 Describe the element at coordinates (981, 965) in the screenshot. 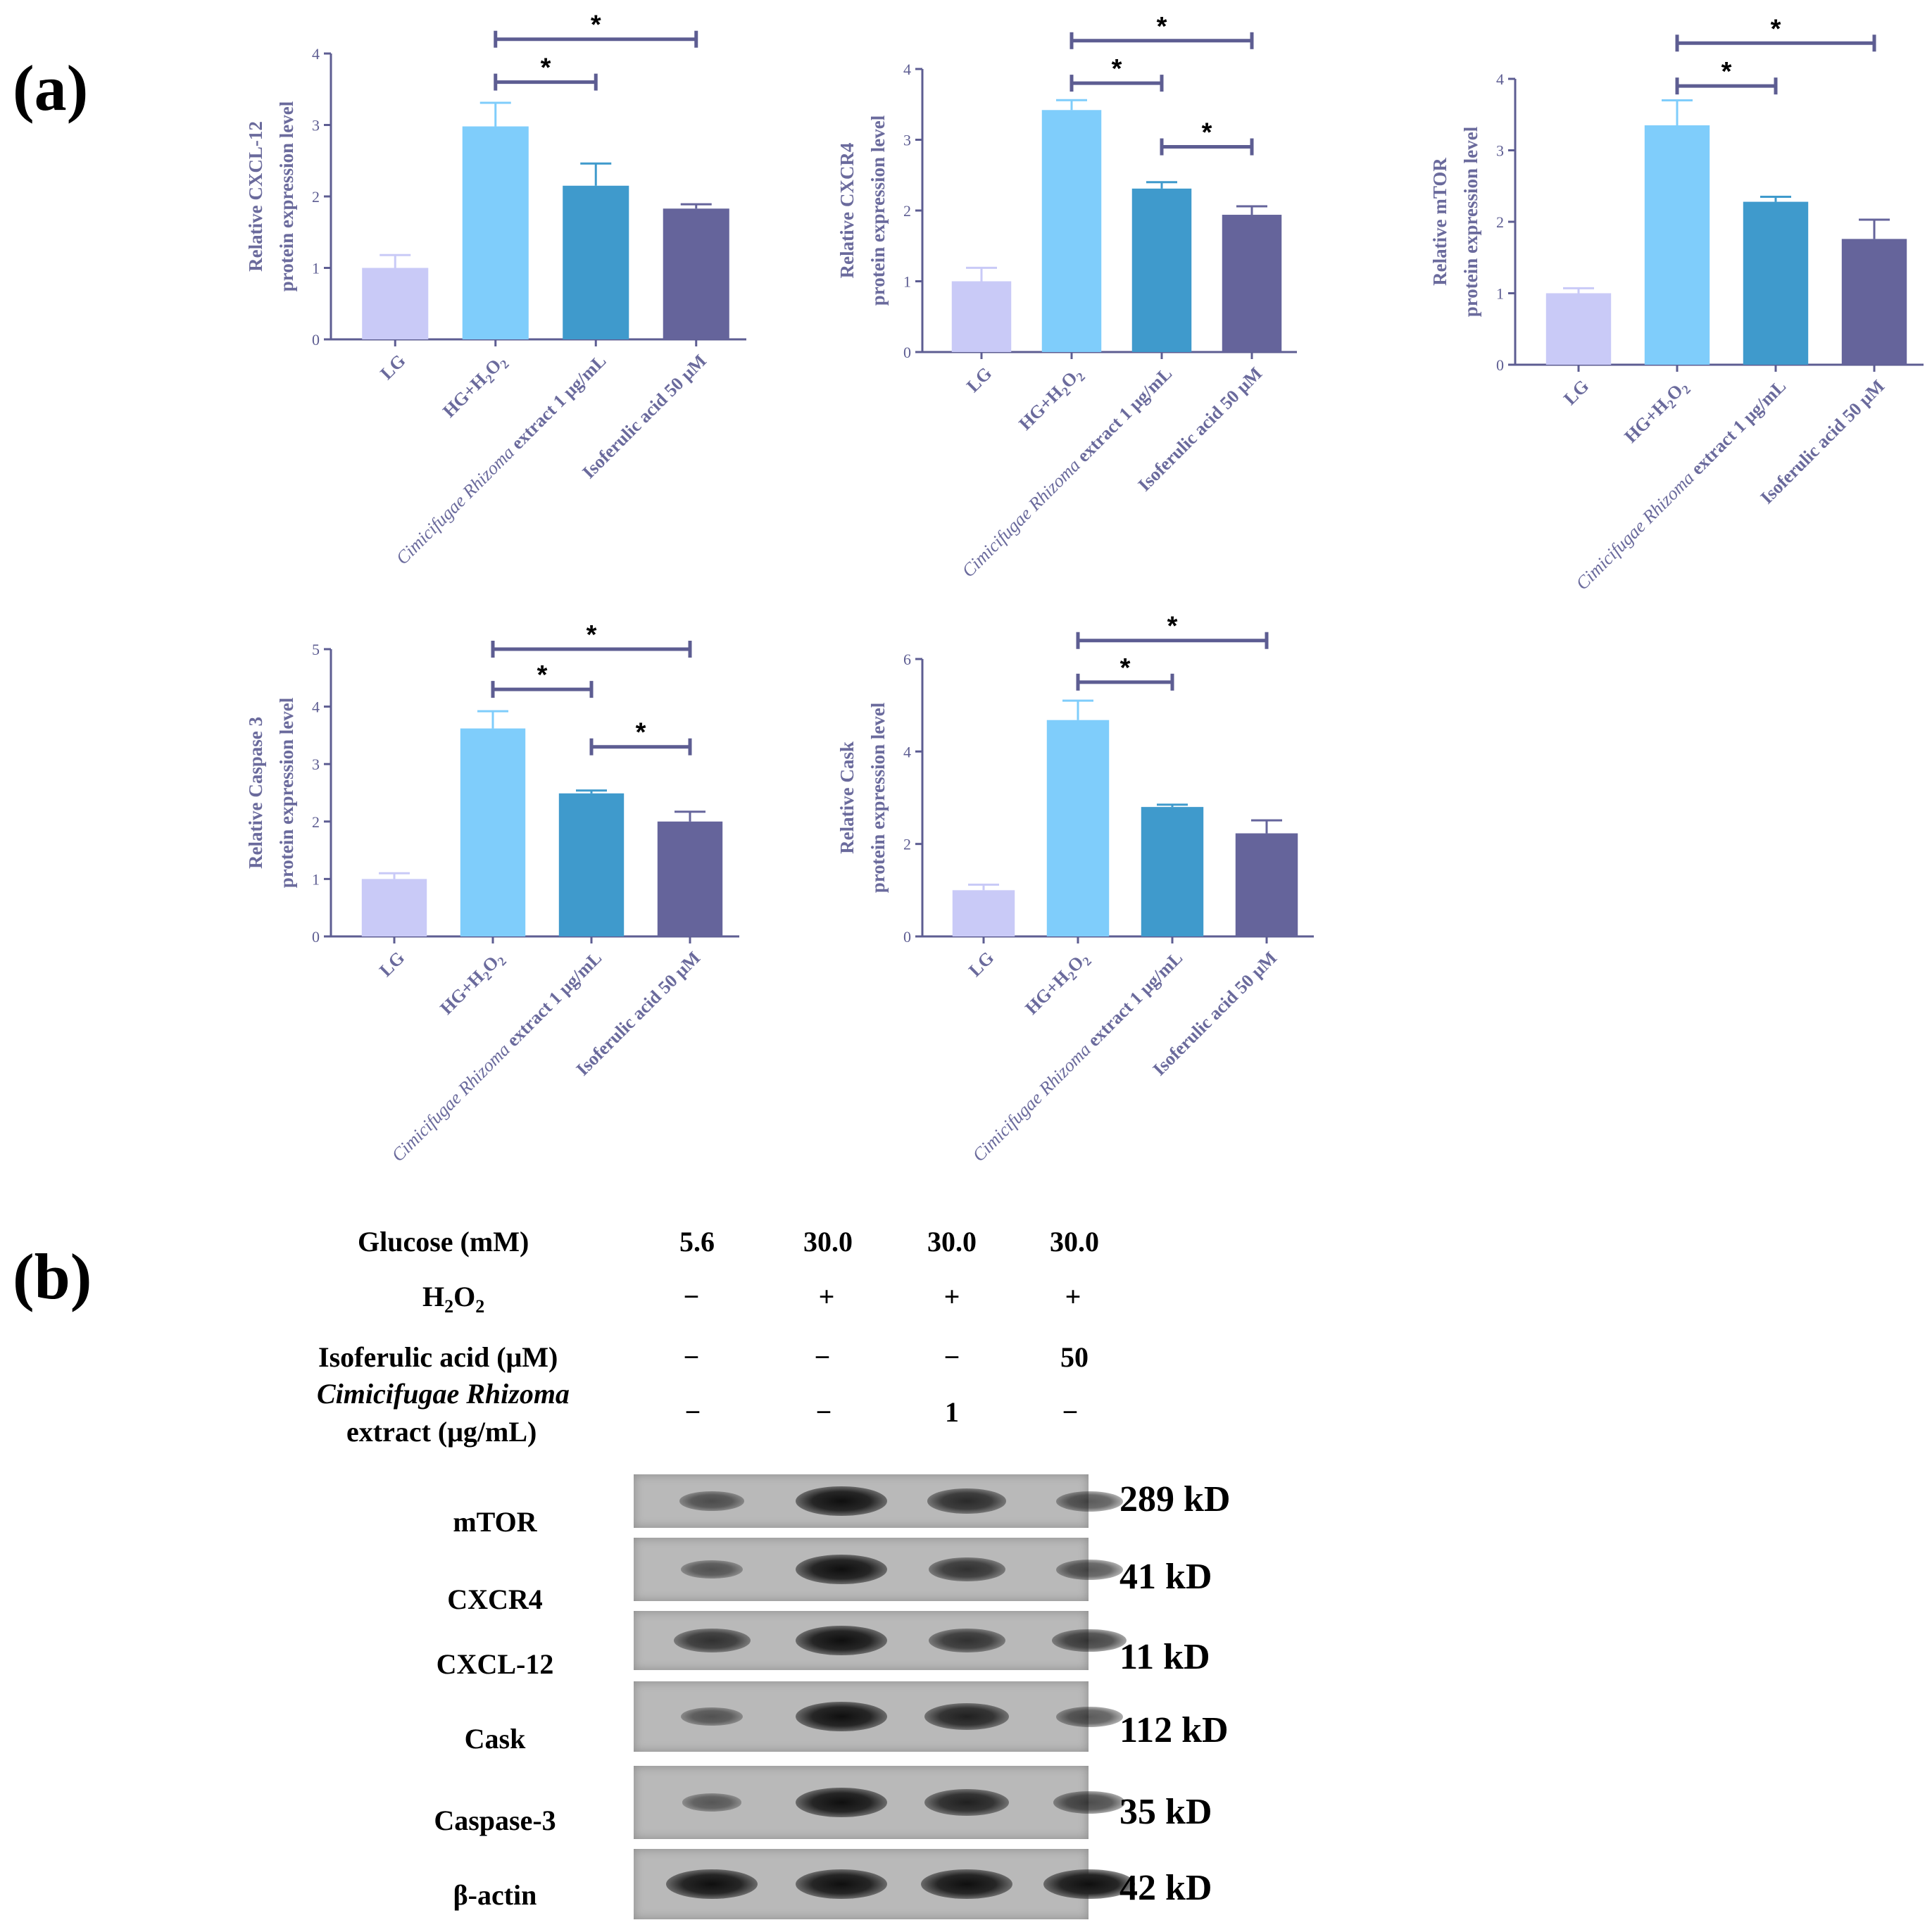

I see `x-tick-label: LG` at that location.